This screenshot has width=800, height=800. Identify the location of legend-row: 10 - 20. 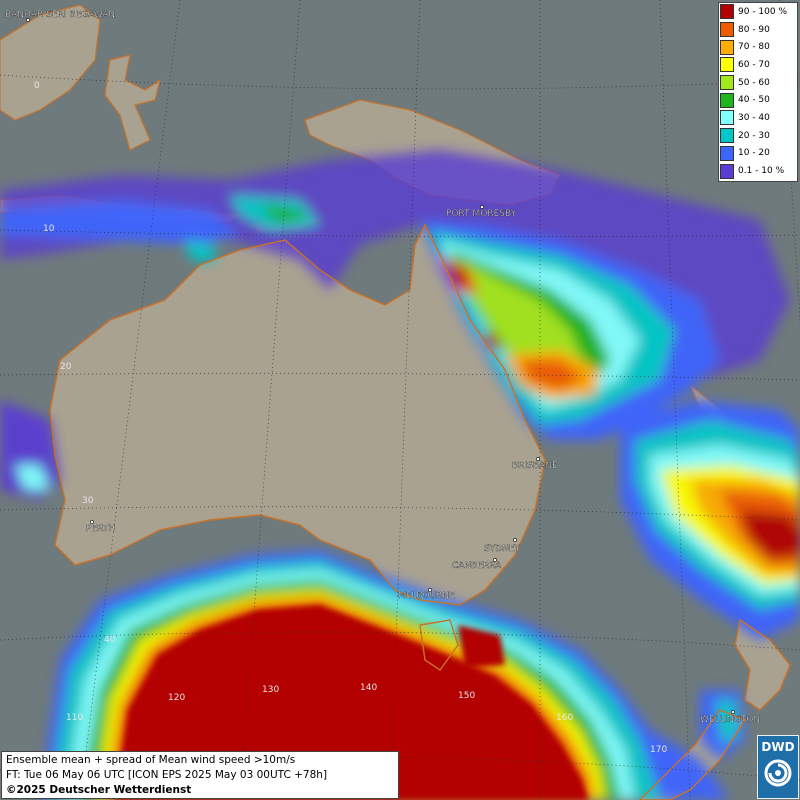
(758, 154).